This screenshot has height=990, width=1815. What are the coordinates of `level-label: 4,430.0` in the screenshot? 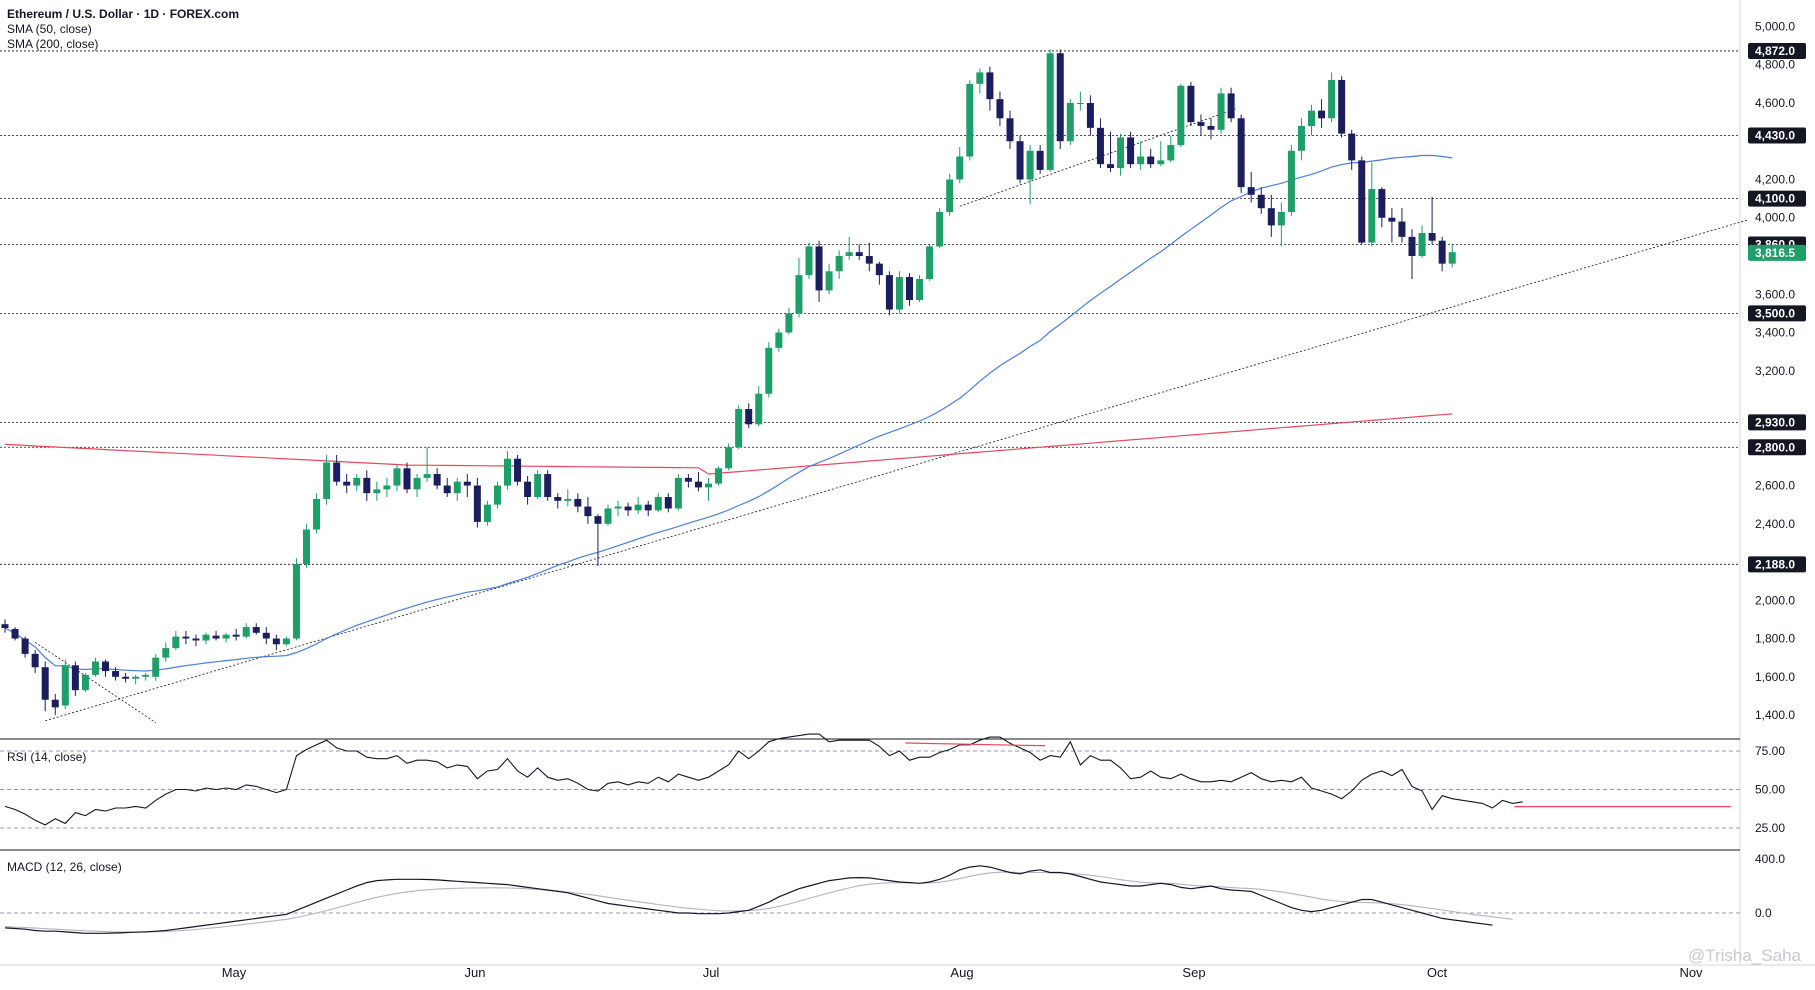 It's located at (1775, 136).